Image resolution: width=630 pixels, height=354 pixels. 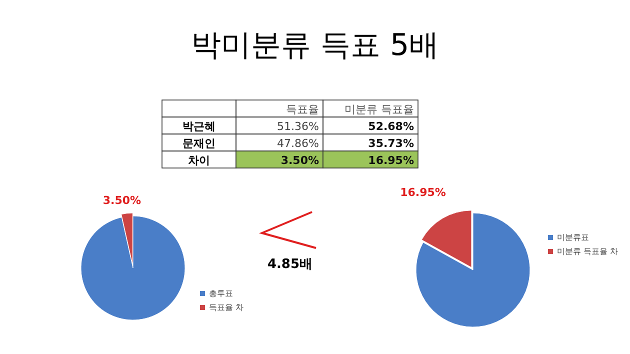 I want to click on legend-label: 미분류 득표율 차, so click(x=587, y=251).